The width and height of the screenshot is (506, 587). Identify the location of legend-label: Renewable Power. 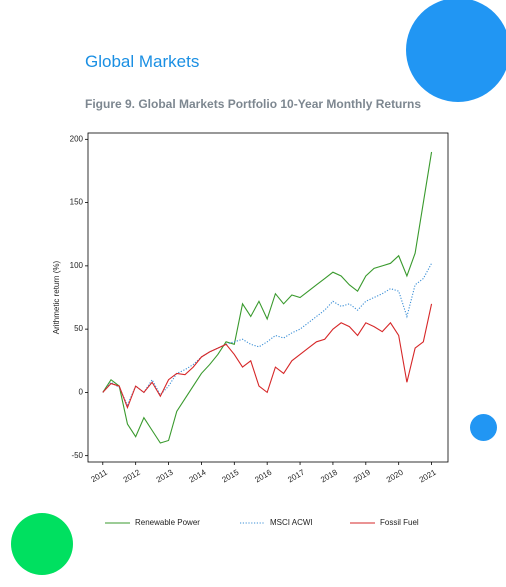
(167, 522).